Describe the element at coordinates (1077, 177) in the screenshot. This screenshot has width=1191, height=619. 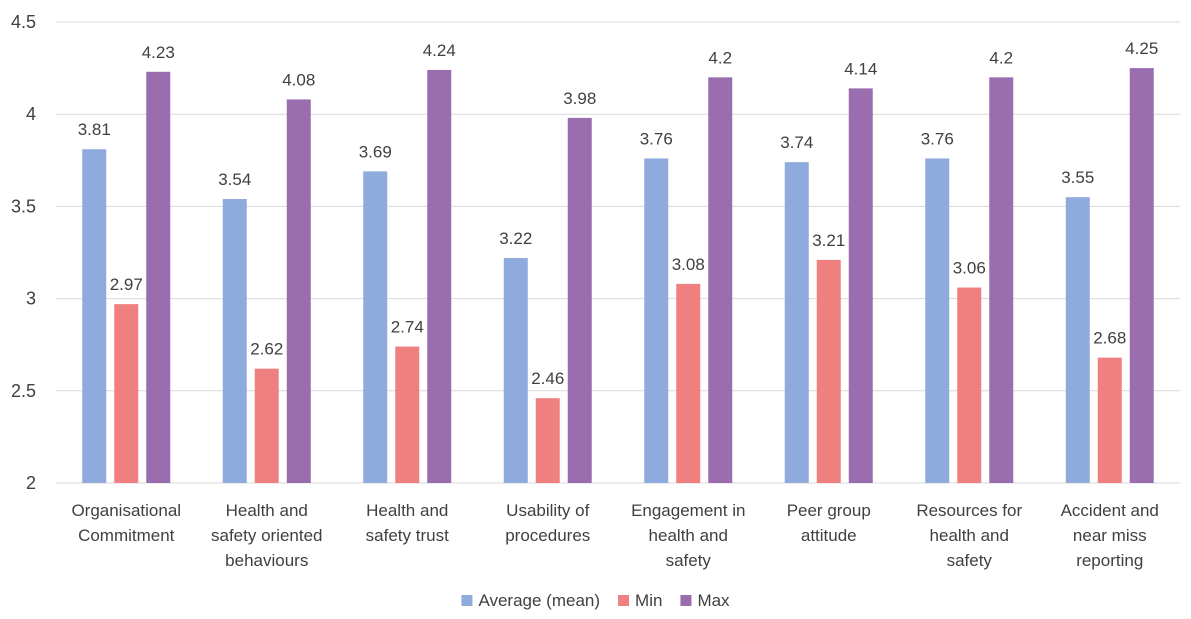
I see `data-label: 3.55` at that location.